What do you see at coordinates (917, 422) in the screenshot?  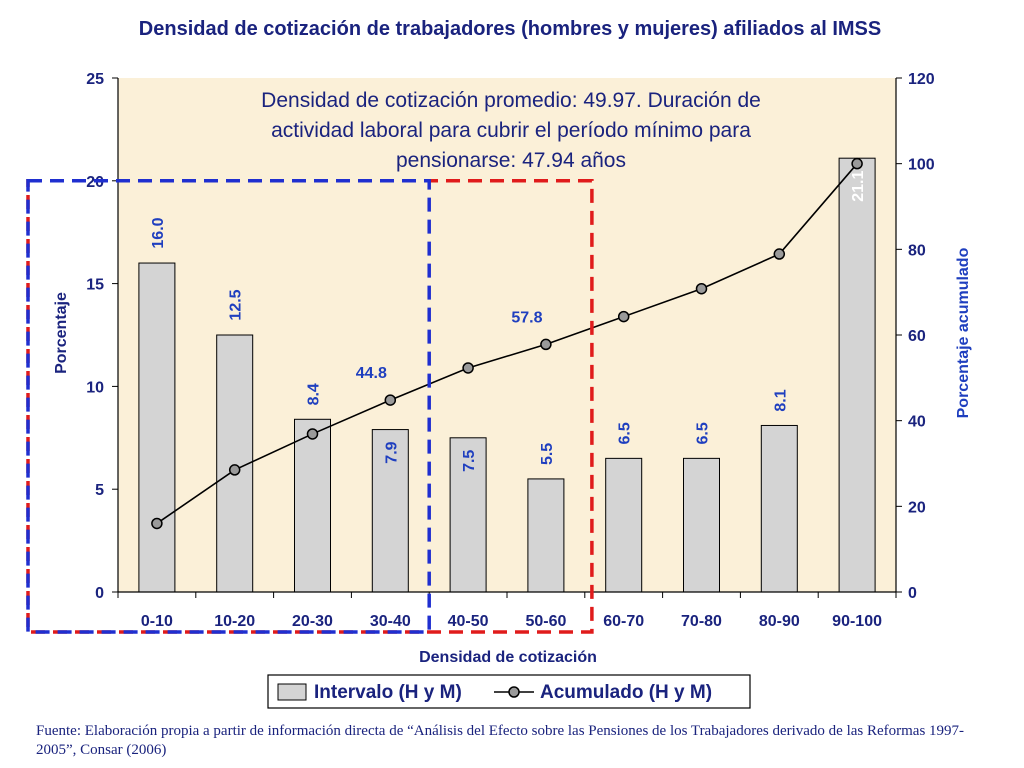 I see `y2-tick-label: 40` at bounding box center [917, 422].